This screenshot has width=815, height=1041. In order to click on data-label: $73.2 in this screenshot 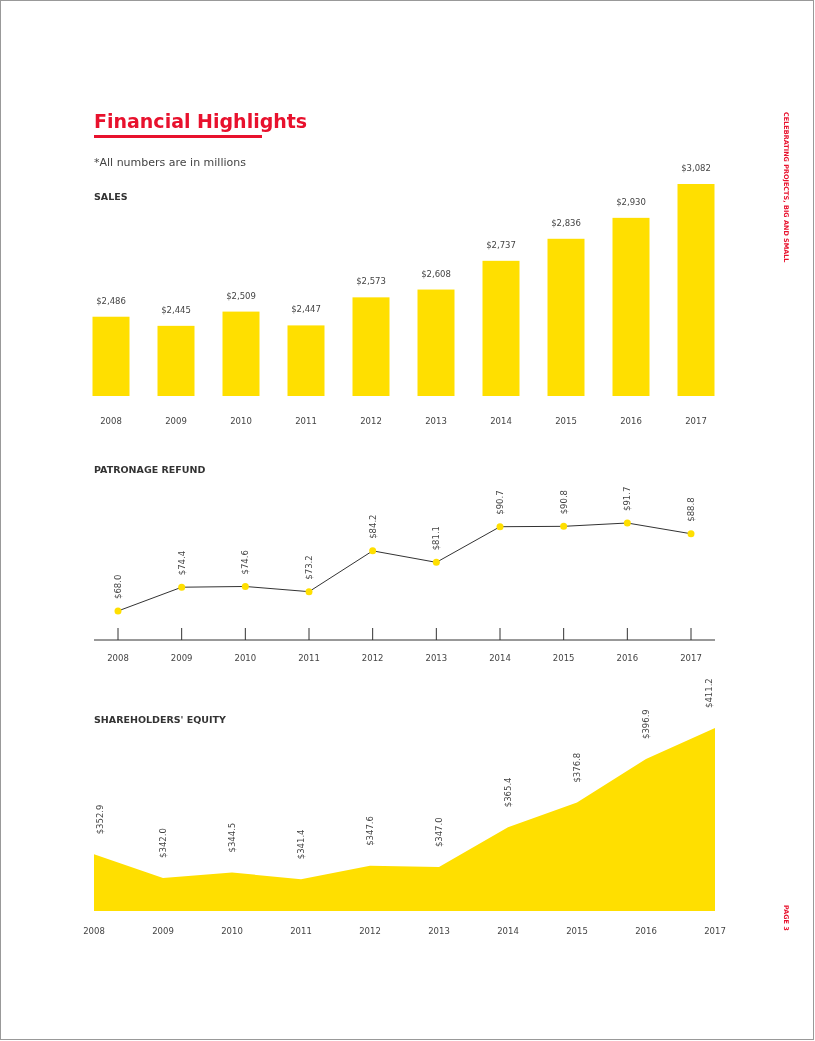, I will do `click(309, 567)`.